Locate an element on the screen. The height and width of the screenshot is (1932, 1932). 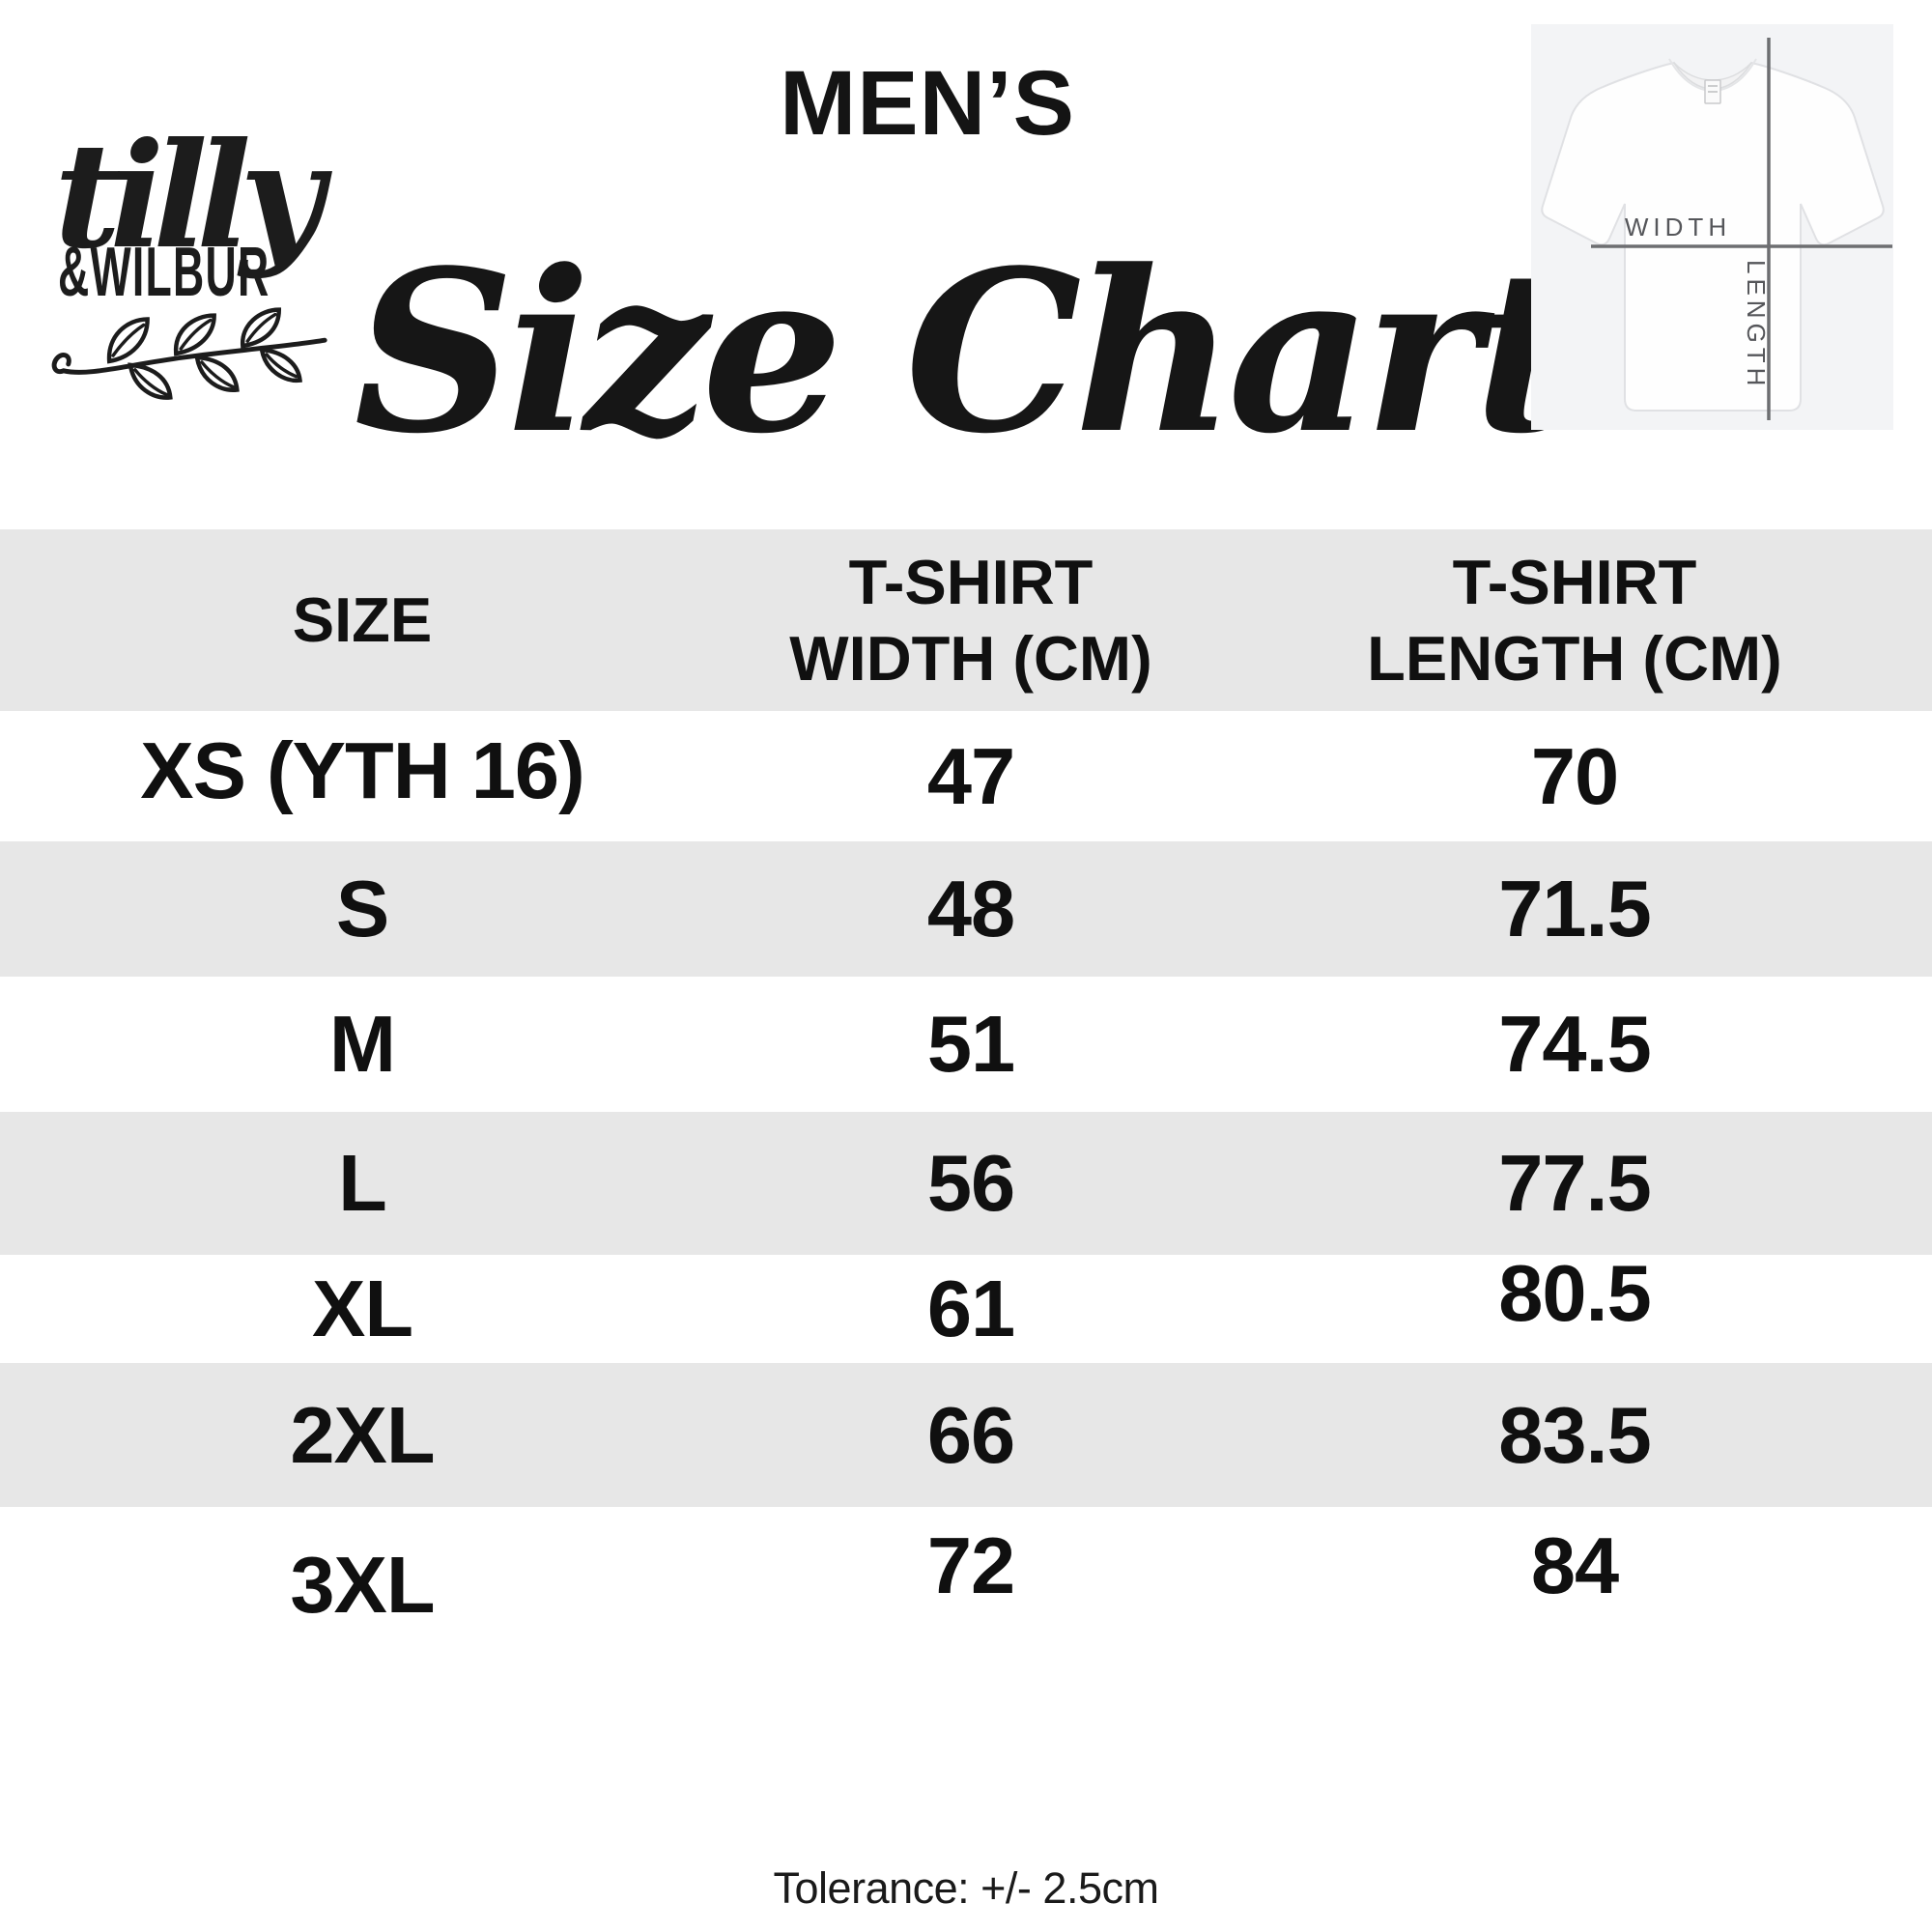
width-cell: 47 is located at coordinates (970, 775).